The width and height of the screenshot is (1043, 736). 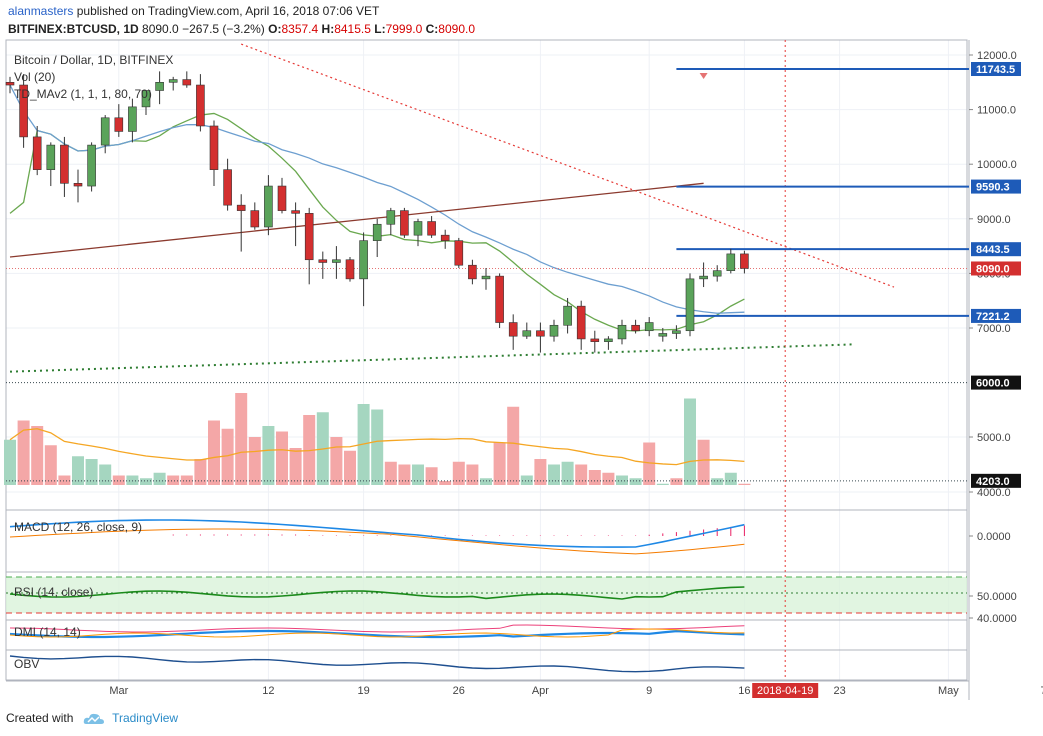 I want to click on open-value: 8357.4, so click(x=300, y=29).